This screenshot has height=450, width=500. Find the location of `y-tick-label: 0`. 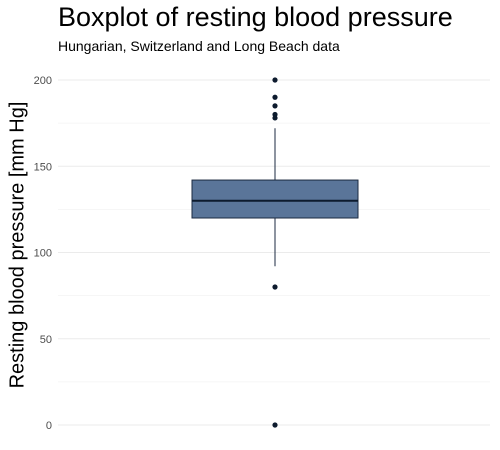

y-tick-label: 0 is located at coordinates (49, 426).